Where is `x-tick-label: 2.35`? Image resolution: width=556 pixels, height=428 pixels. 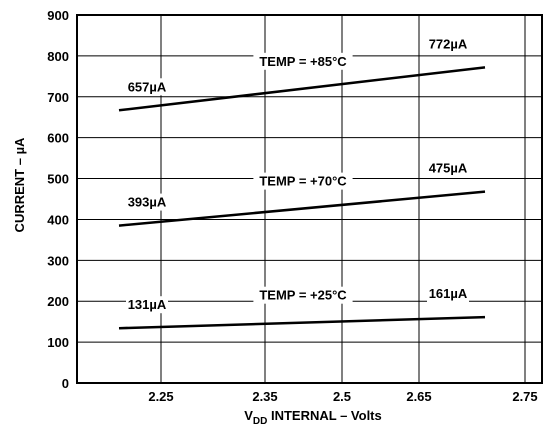
x-tick-label: 2.35 is located at coordinates (264, 396).